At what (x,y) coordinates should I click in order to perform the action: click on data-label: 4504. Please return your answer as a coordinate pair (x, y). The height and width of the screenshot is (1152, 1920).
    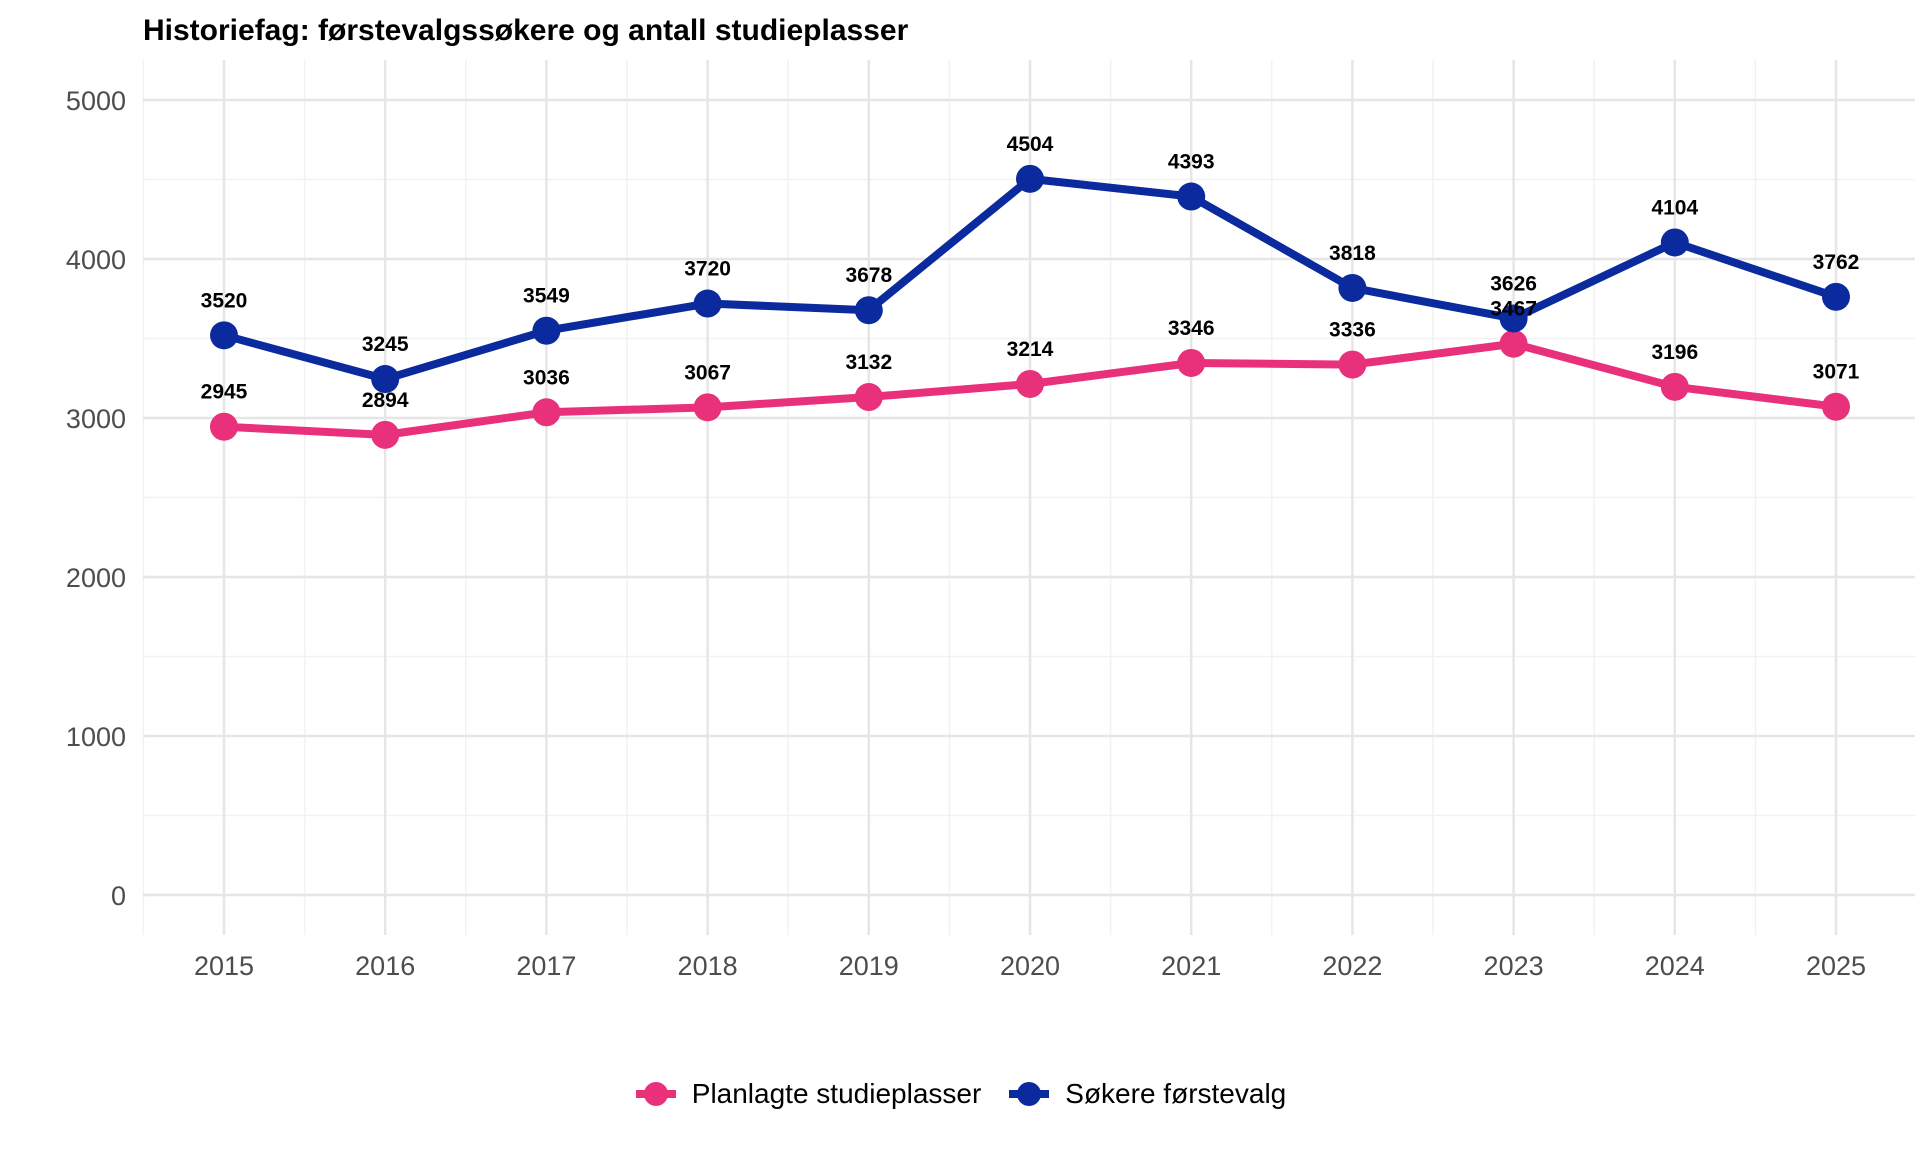
    Looking at the image, I should click on (1030, 144).